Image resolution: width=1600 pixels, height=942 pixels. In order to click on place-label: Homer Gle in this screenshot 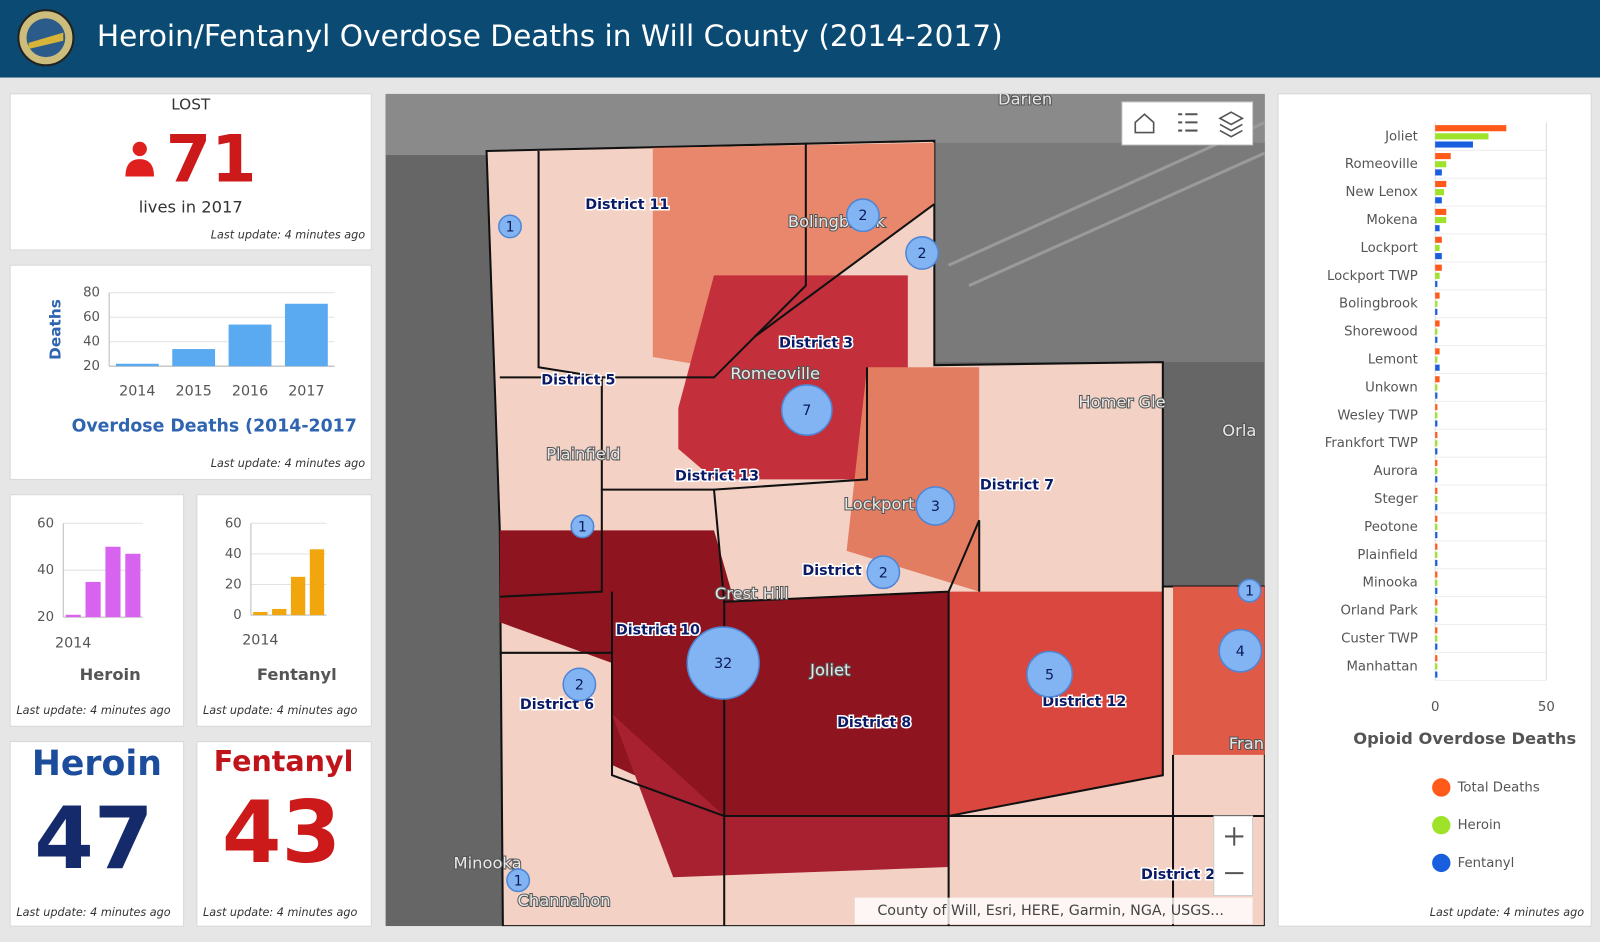, I will do `click(1121, 401)`.